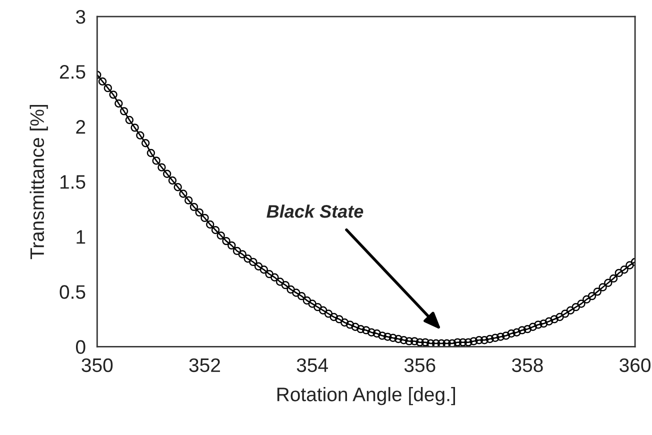  Describe the element at coordinates (527, 365) in the screenshot. I see `x-tick-label: 358` at that location.